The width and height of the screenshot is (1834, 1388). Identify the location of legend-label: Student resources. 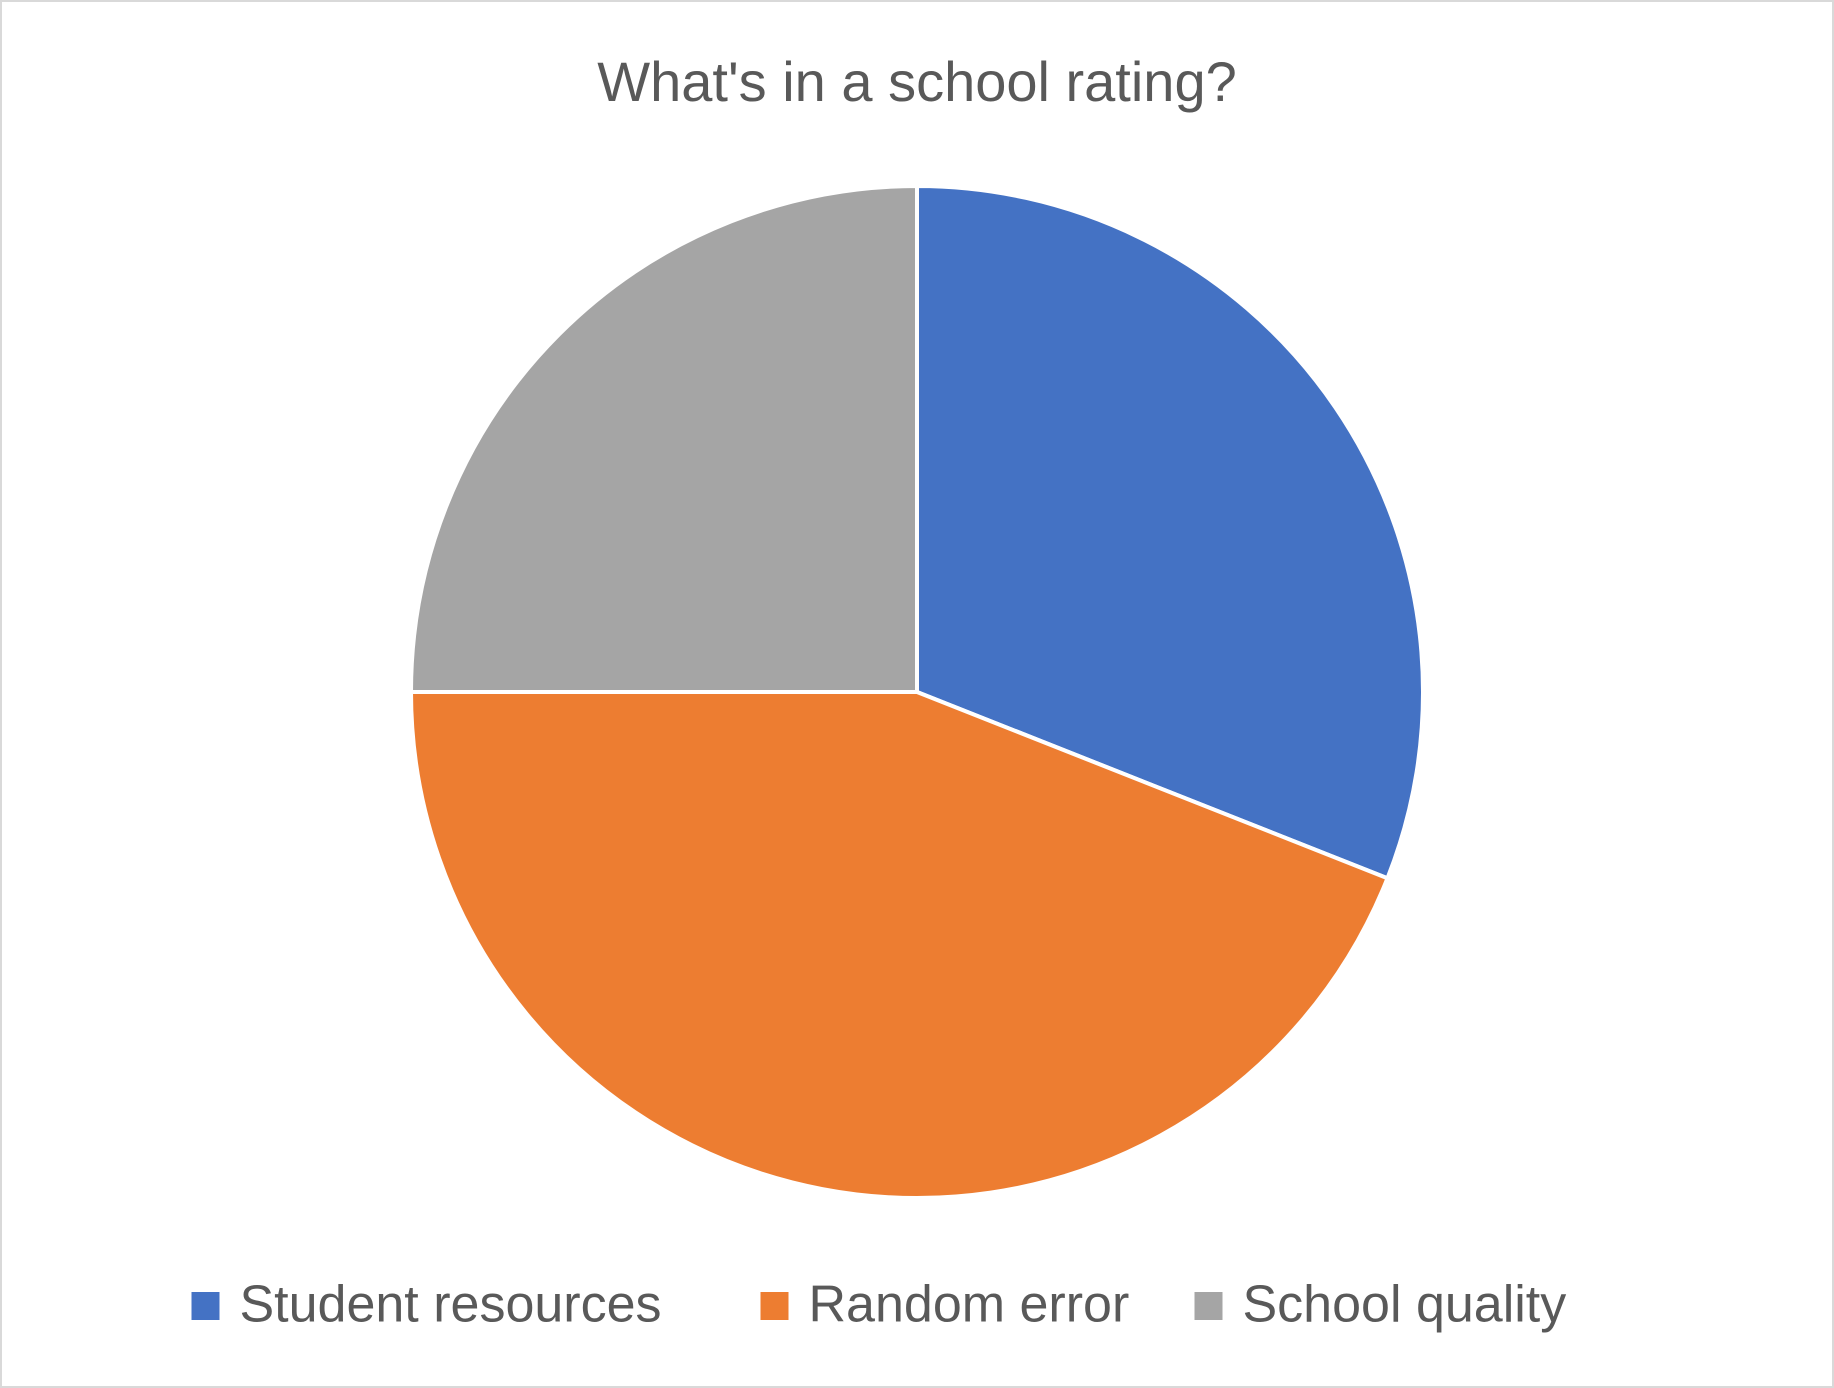
(451, 1305).